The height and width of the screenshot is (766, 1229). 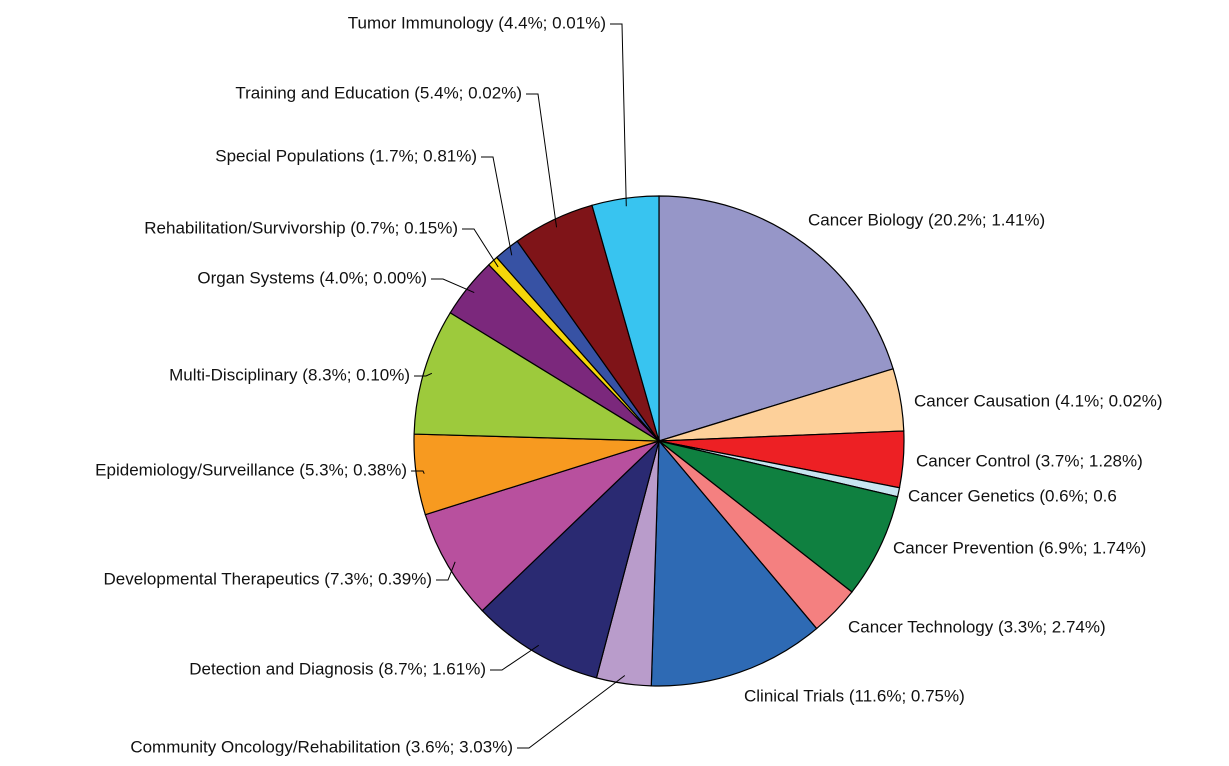 I want to click on slice-label: Special Populations (1.7%; 0.81%), so click(x=346, y=155).